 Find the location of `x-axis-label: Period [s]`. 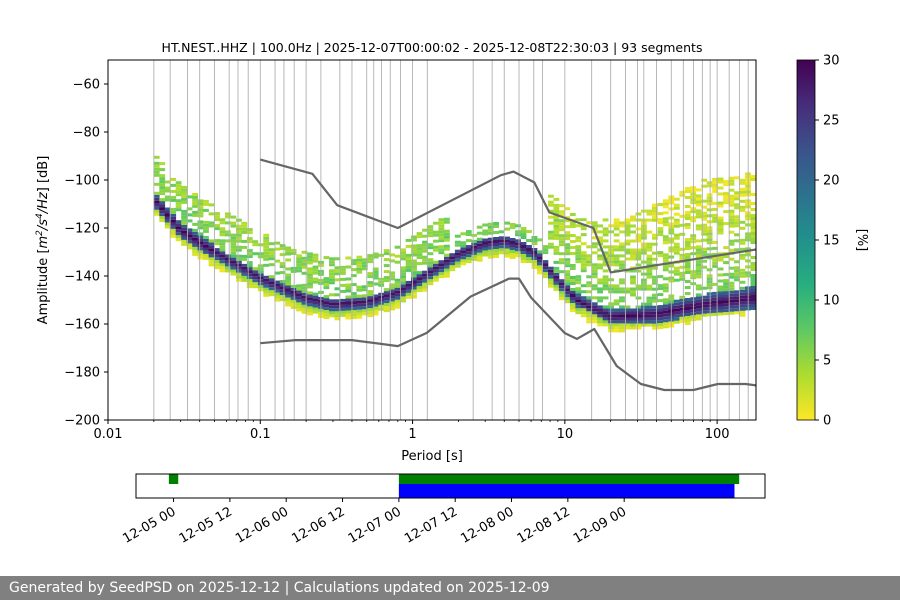

x-axis-label: Period [s] is located at coordinates (432, 456).